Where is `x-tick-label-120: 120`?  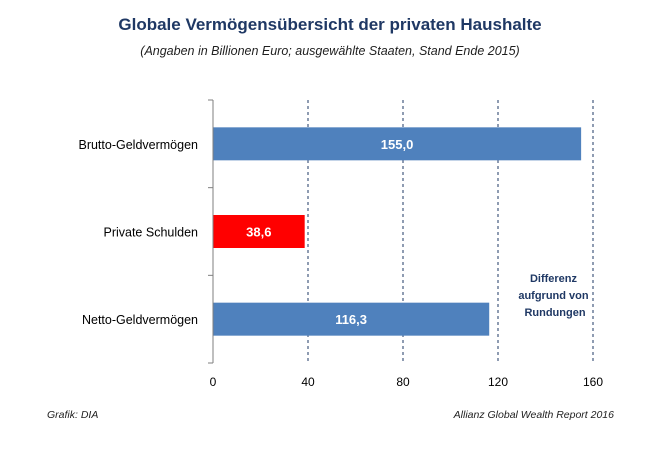
x-tick-label-120: 120 is located at coordinates (498, 382).